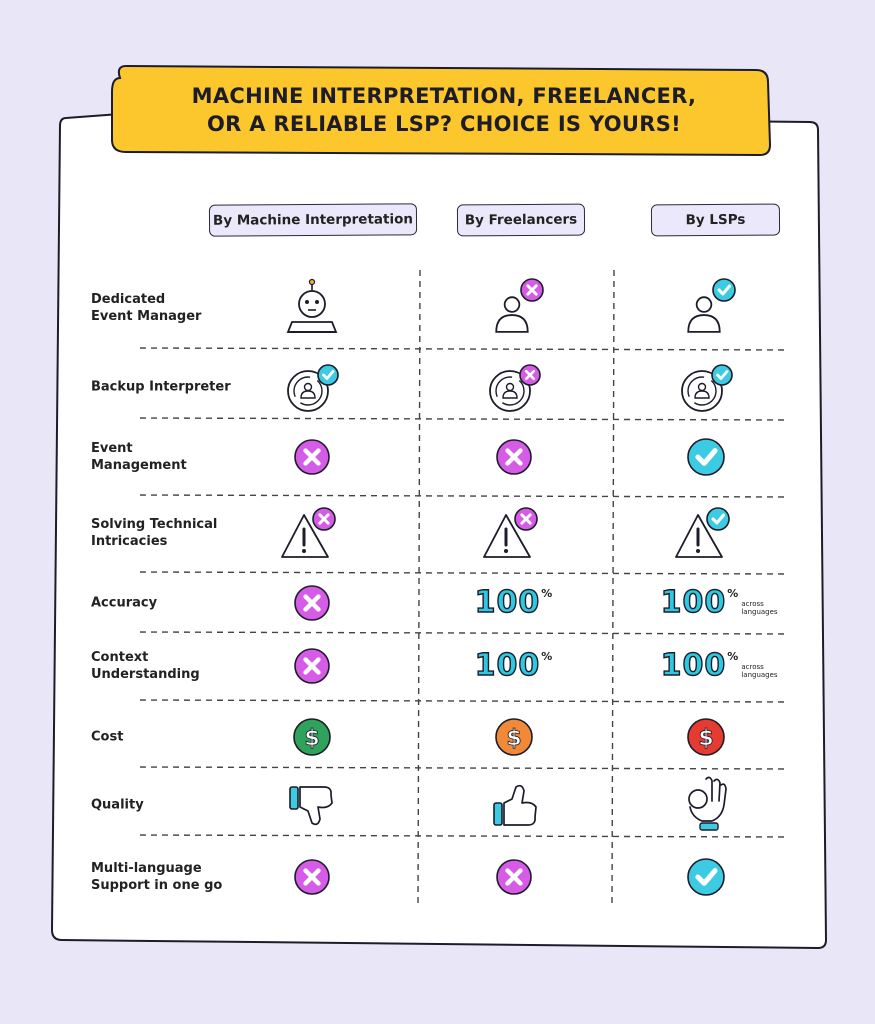 The width and height of the screenshot is (875, 1024). I want to click on thumbs-down-icon, so click(312, 805).